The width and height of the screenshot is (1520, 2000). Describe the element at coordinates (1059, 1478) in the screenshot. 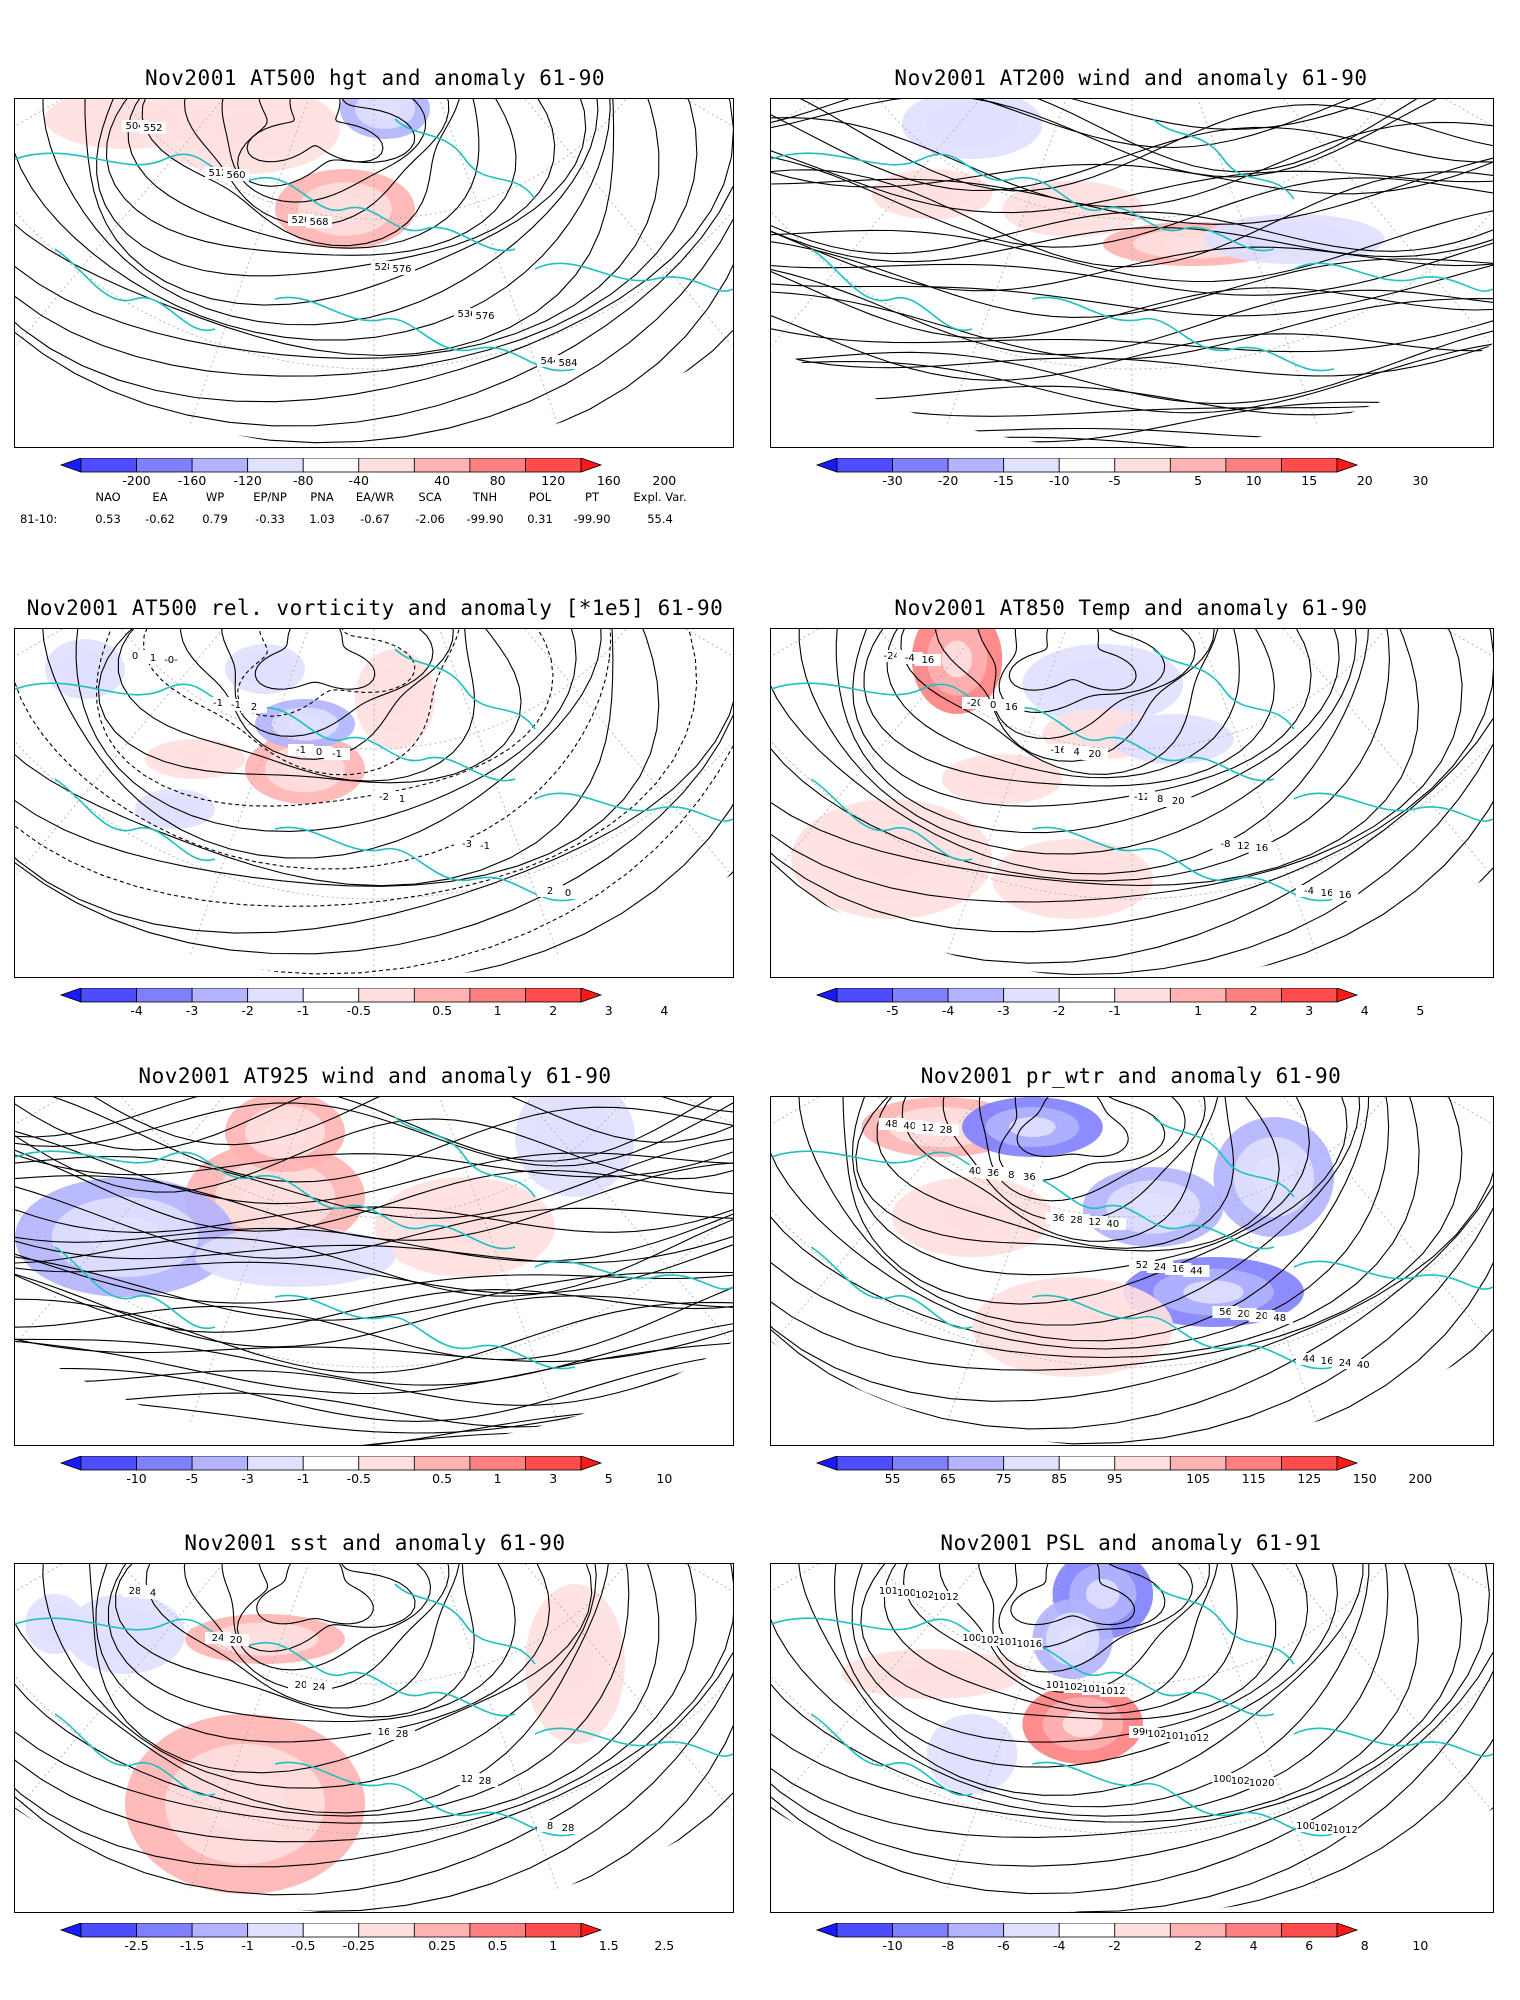

I see `colorbar-tick-label: 85` at that location.